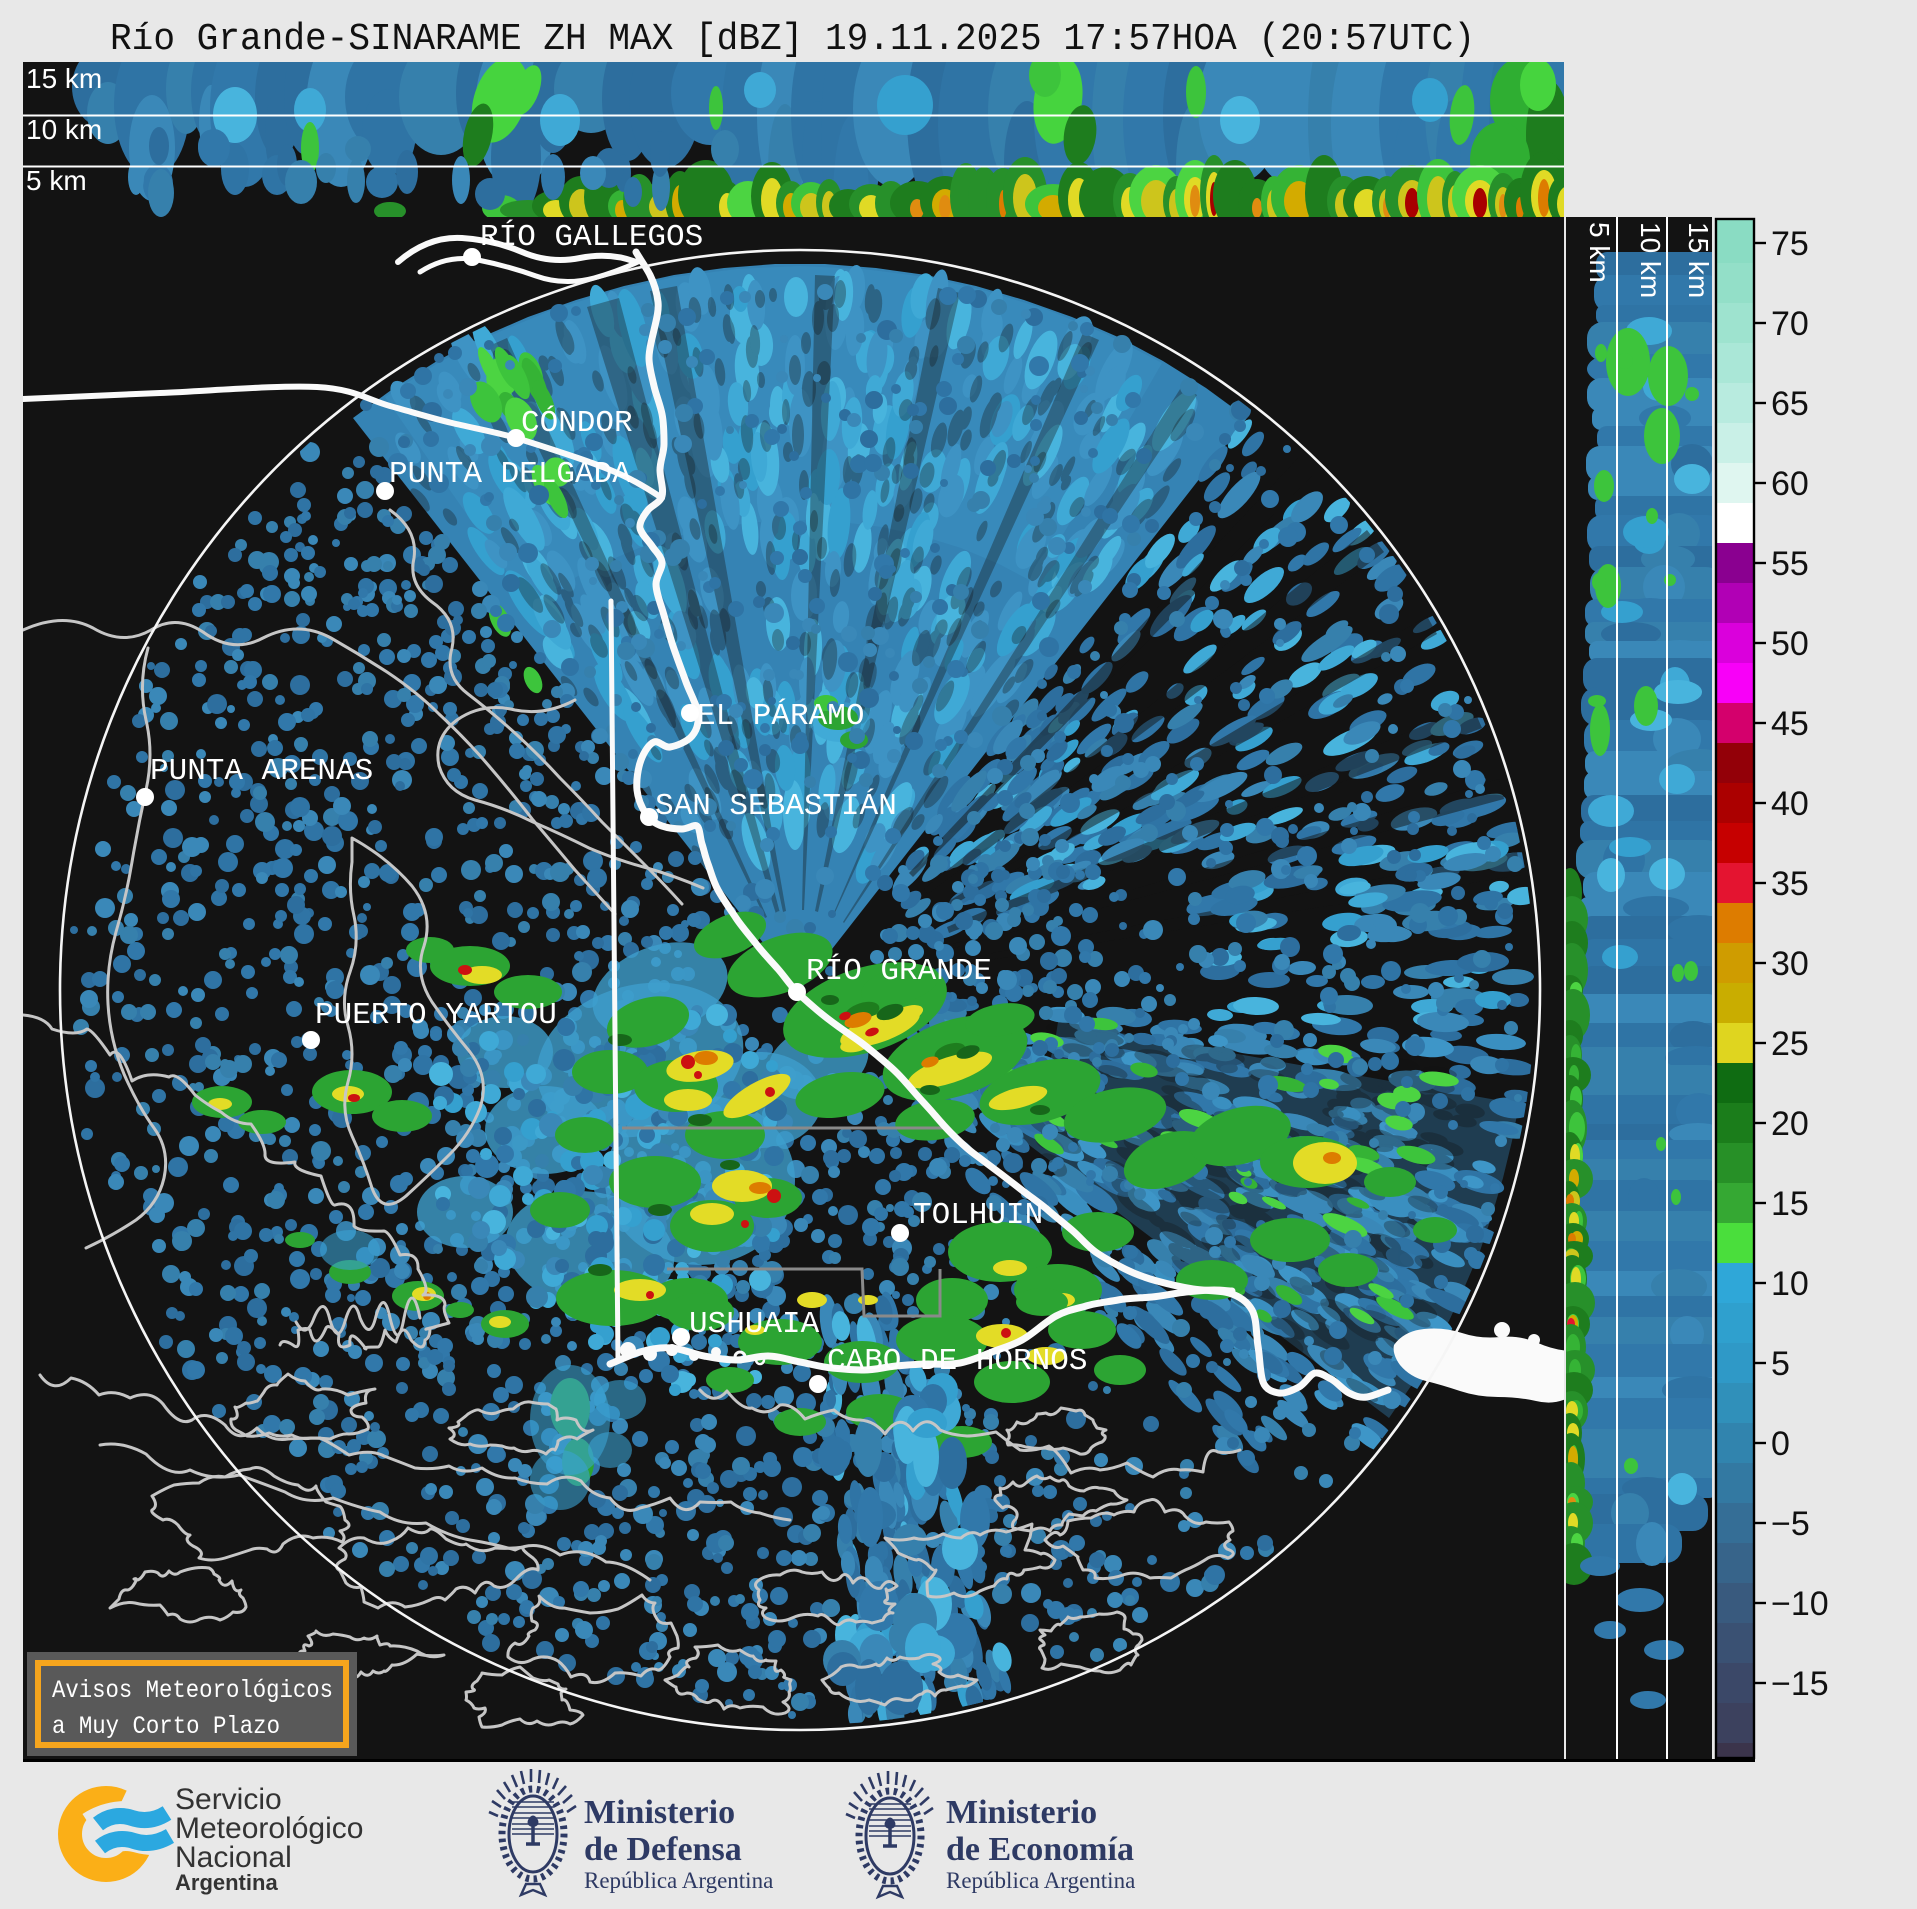  I want to click on svg-text: RÍO GRANDE, so click(899, 970).